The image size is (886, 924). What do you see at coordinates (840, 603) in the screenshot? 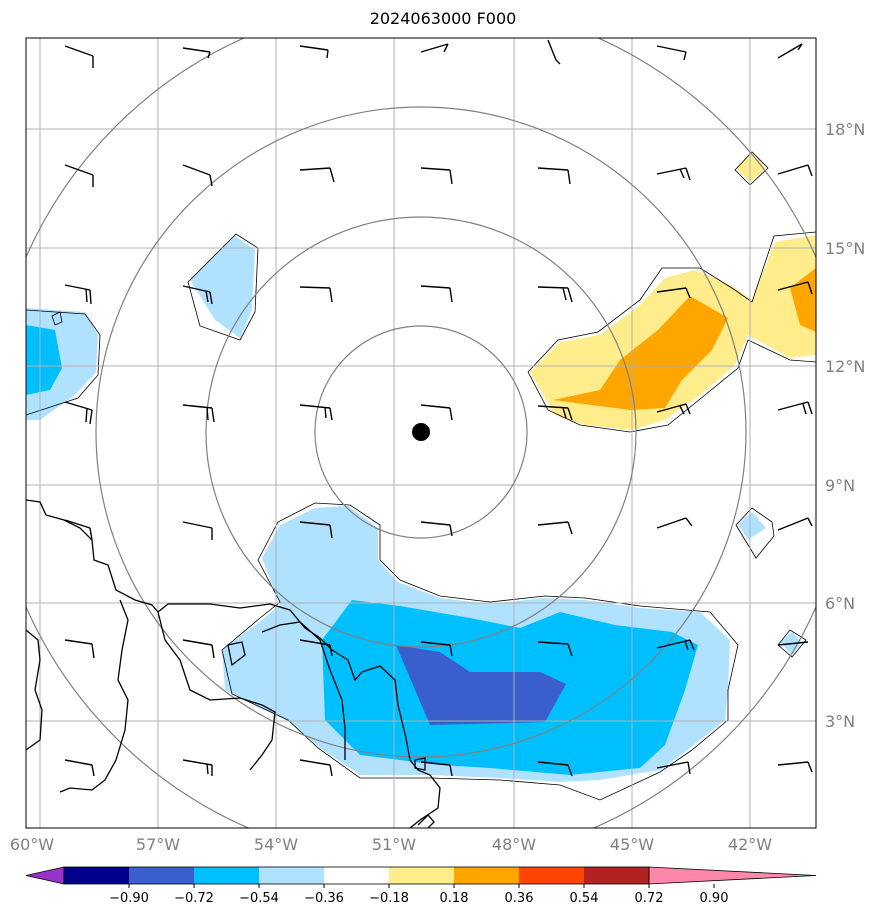
I see `lat-label: 6°N` at bounding box center [840, 603].